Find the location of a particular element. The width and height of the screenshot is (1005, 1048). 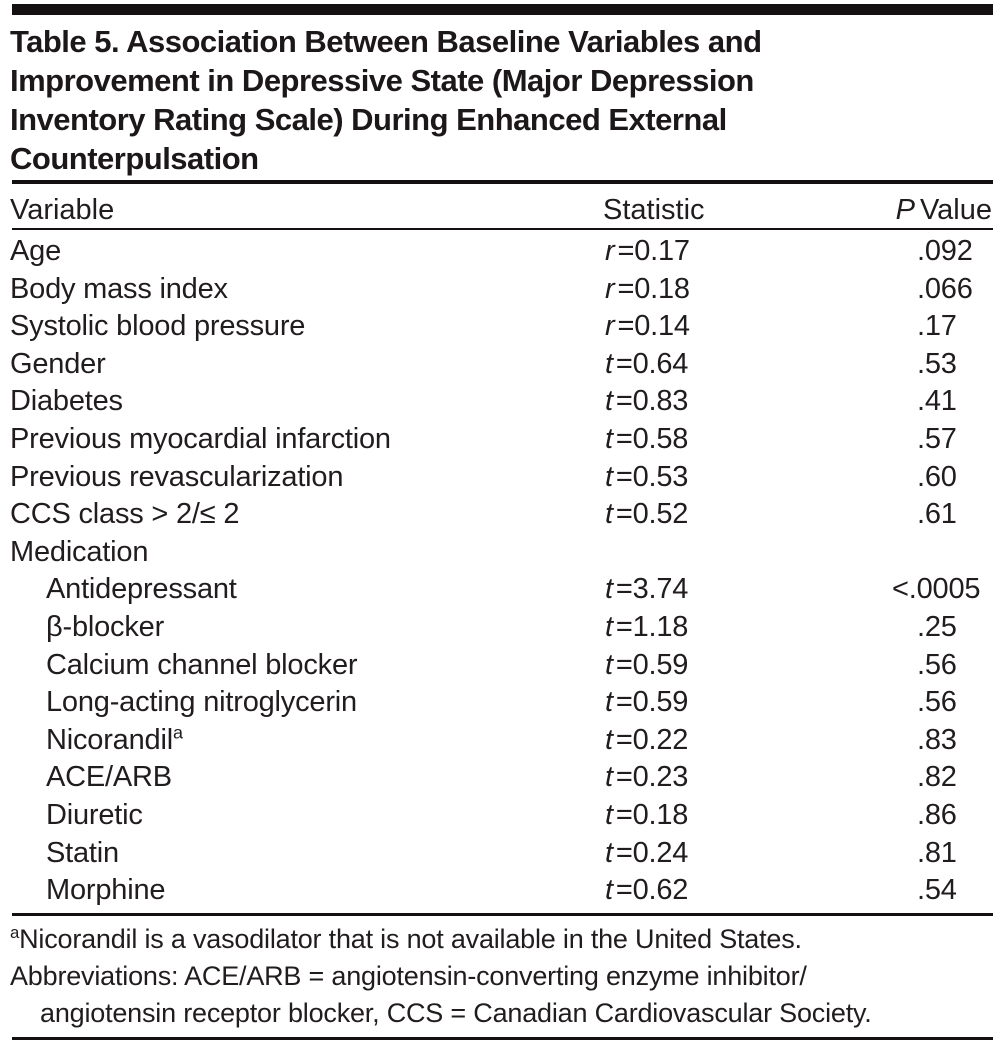

statistic-cell: t =0.24 is located at coordinates (646, 854).